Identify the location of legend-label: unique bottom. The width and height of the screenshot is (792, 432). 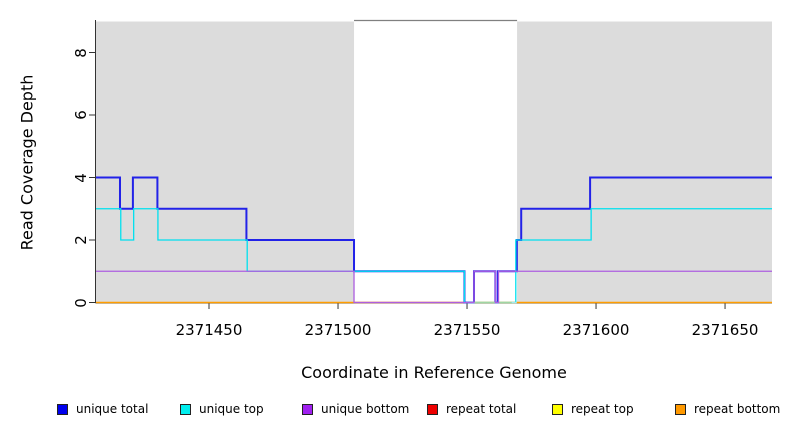
(365, 409).